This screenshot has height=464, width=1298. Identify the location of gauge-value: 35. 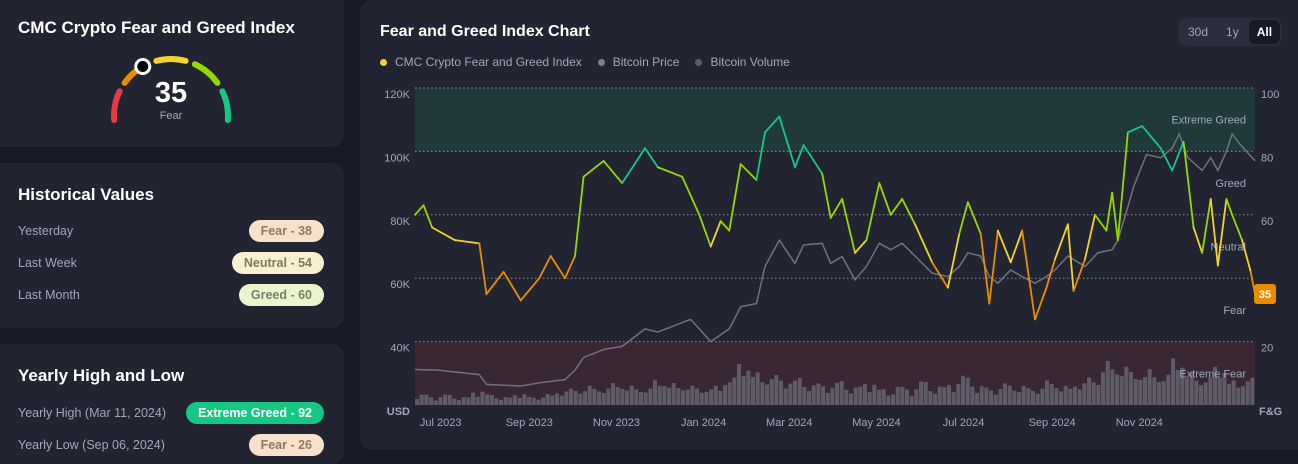
(171, 93).